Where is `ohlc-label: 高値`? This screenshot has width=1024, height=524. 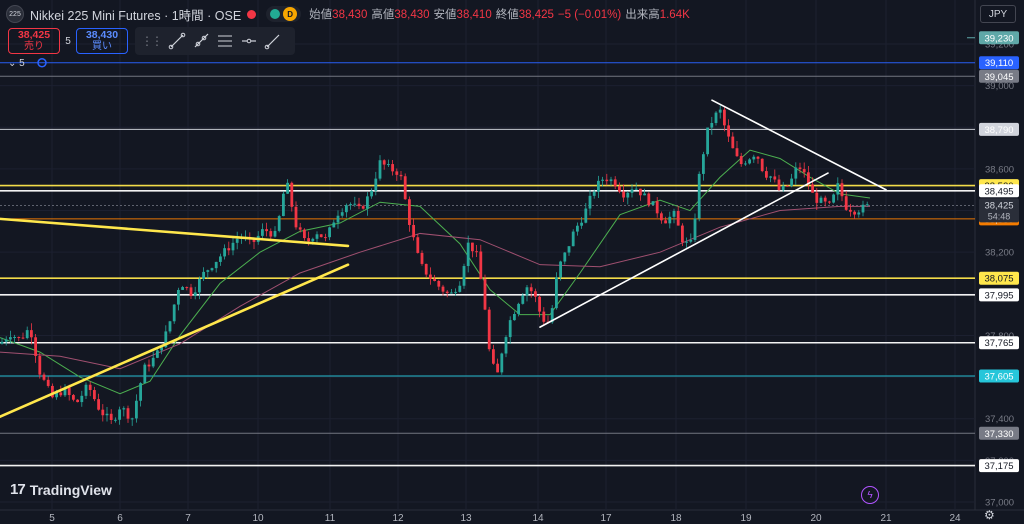
ohlc-label: 高値 is located at coordinates (383, 15).